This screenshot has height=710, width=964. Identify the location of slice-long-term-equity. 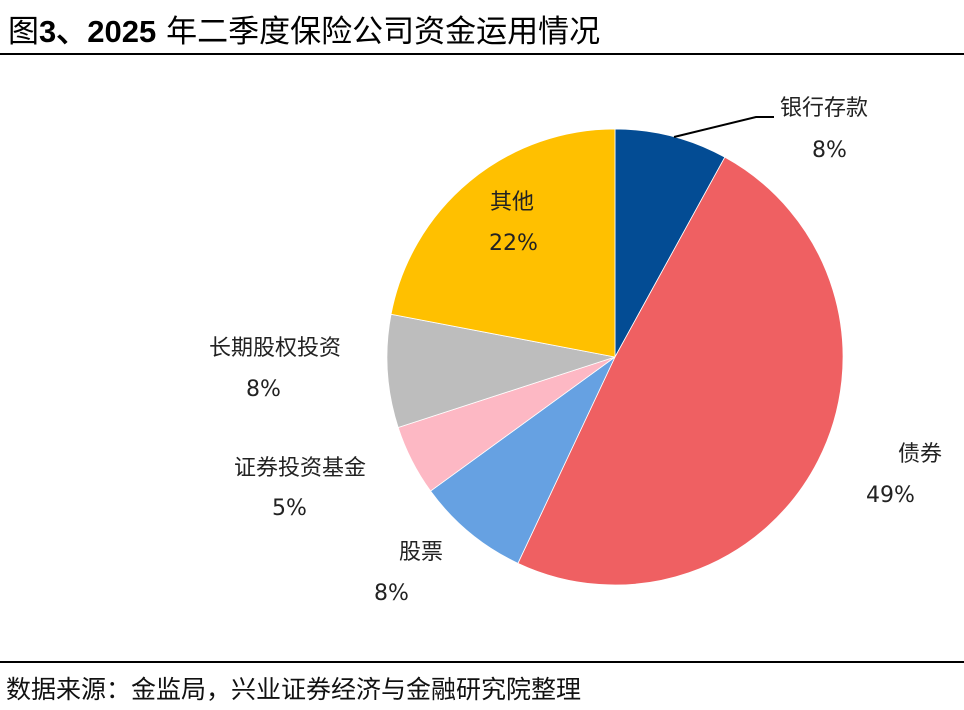
(501, 370).